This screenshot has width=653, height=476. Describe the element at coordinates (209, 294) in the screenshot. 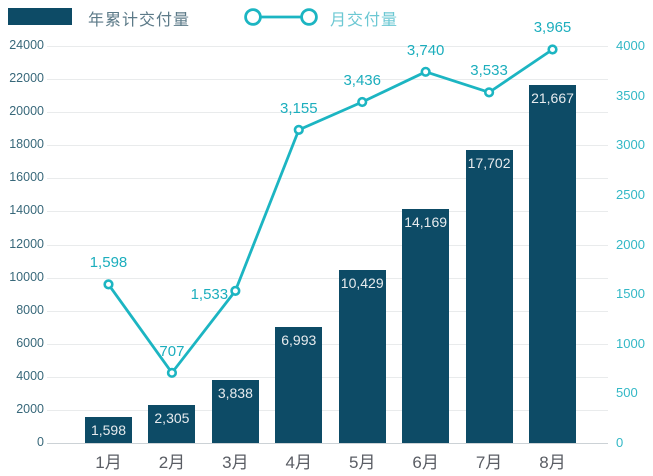

I see `line-value-label: 1,533` at that location.